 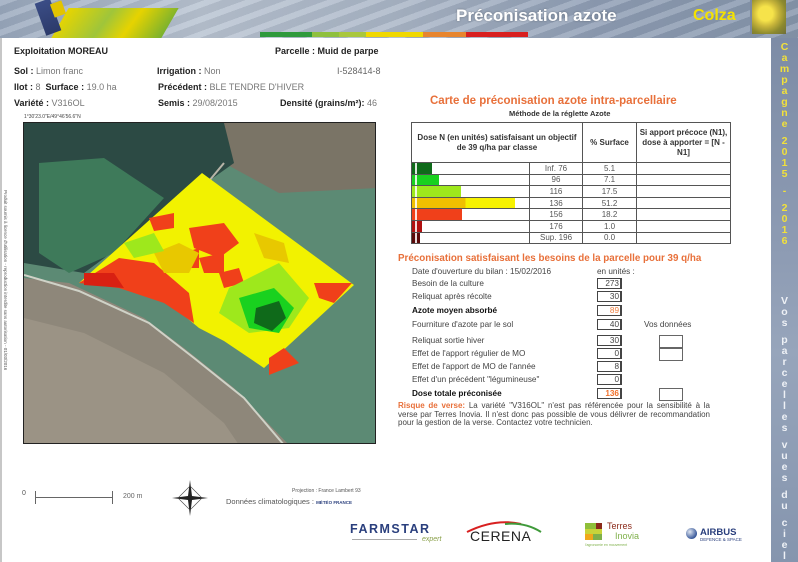 What do you see at coordinates (609, 142) in the screenshot?
I see `surface-header: % Surface` at bounding box center [609, 142].